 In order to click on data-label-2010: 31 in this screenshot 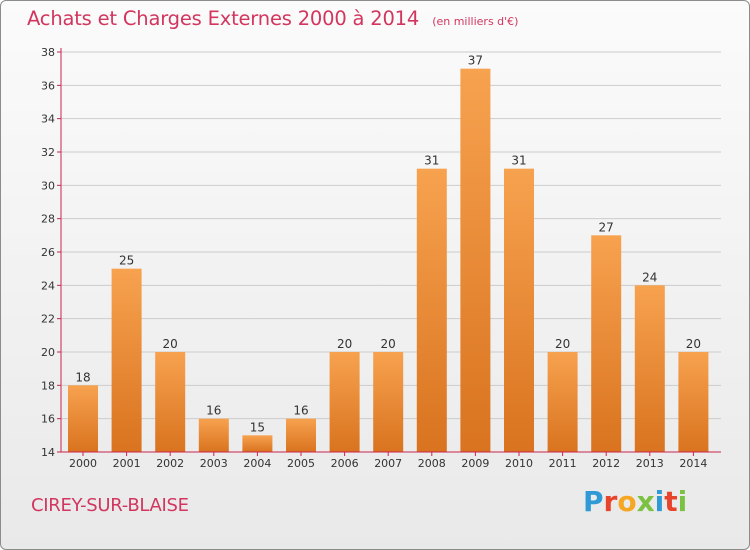, I will do `click(518, 161)`.